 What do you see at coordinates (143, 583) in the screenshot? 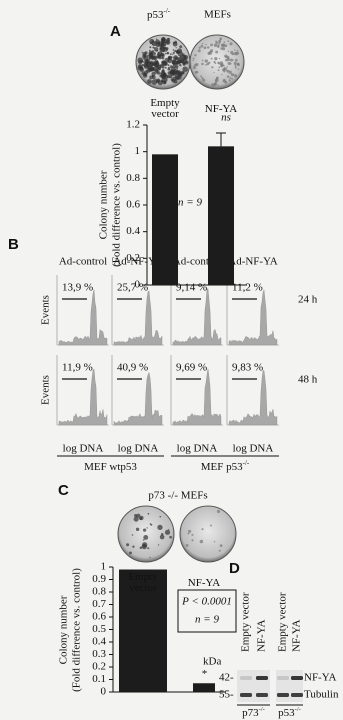
I see `category-text: Empty vector` at bounding box center [143, 583].